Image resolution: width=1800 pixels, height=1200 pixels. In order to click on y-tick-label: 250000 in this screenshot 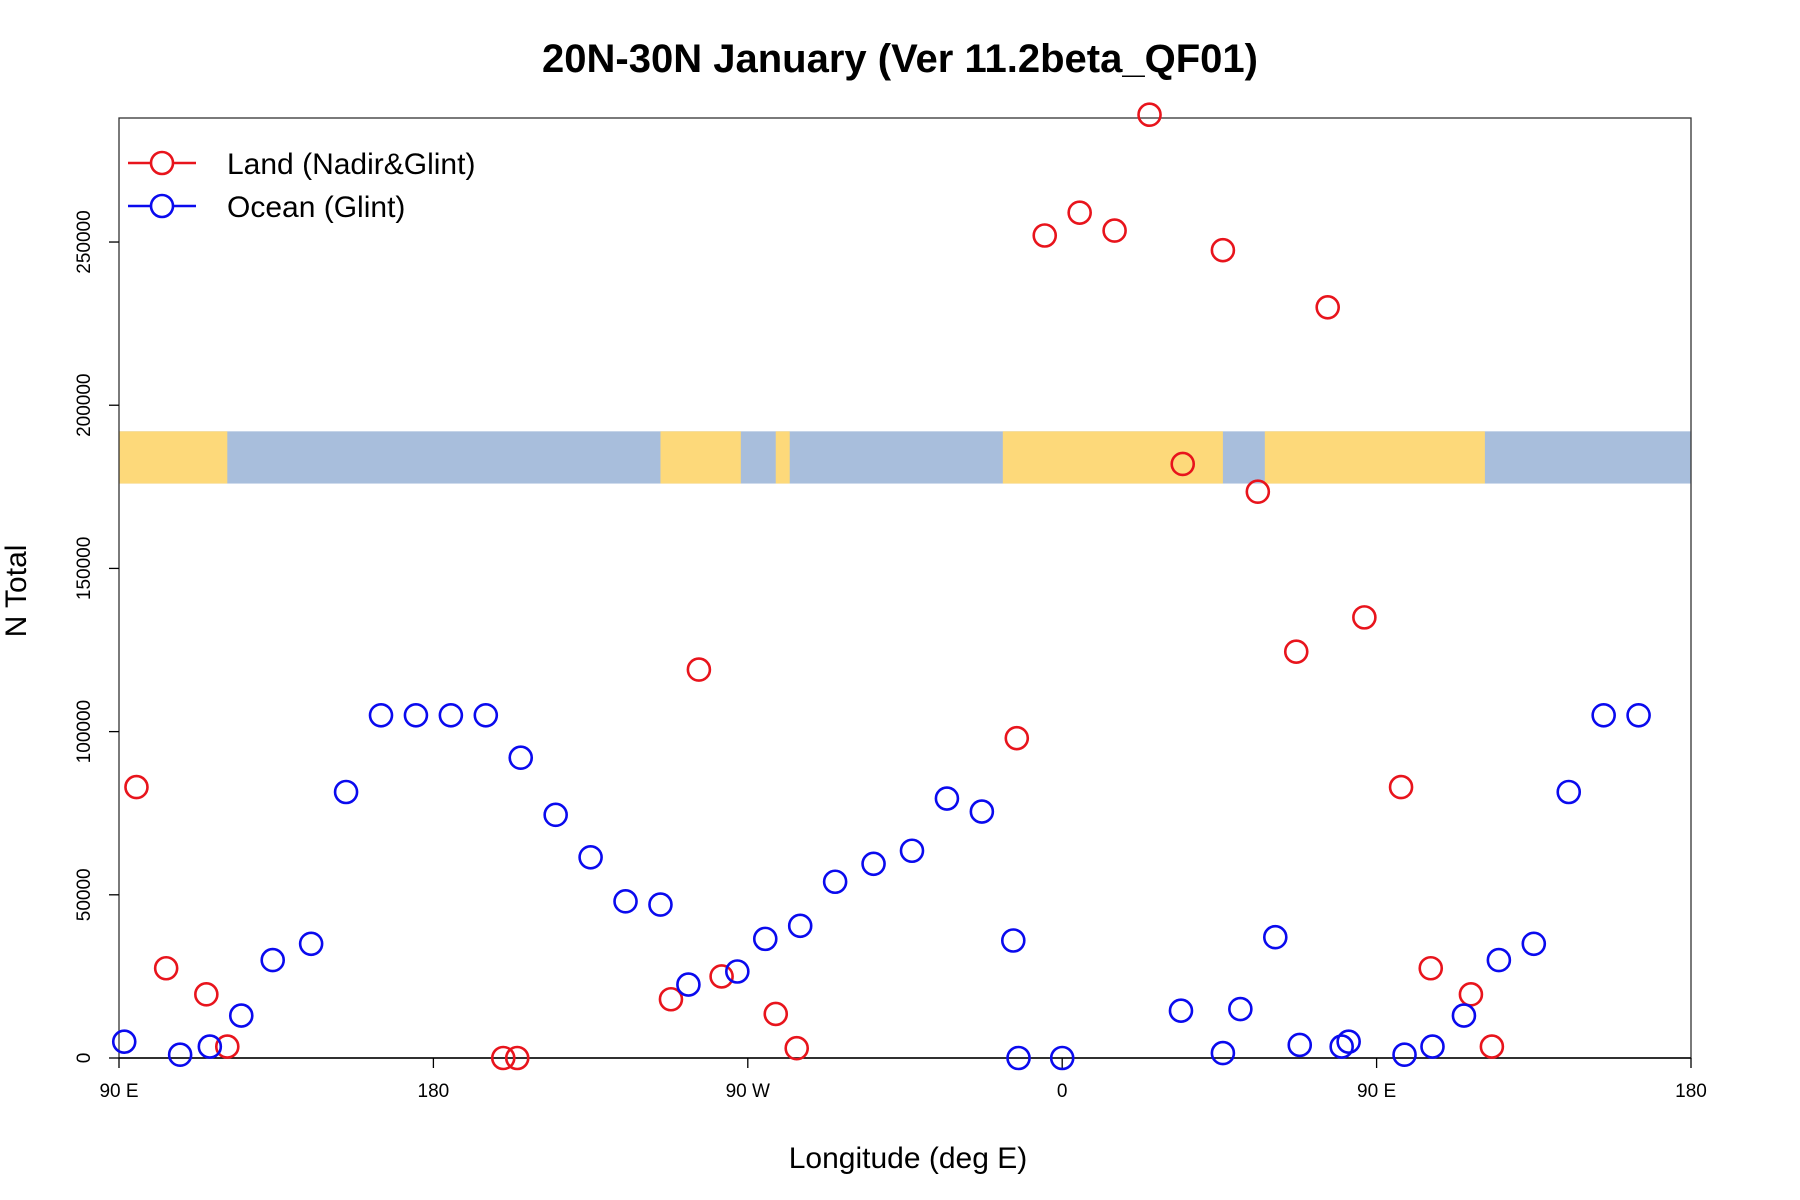, I will do `click(84, 241)`.